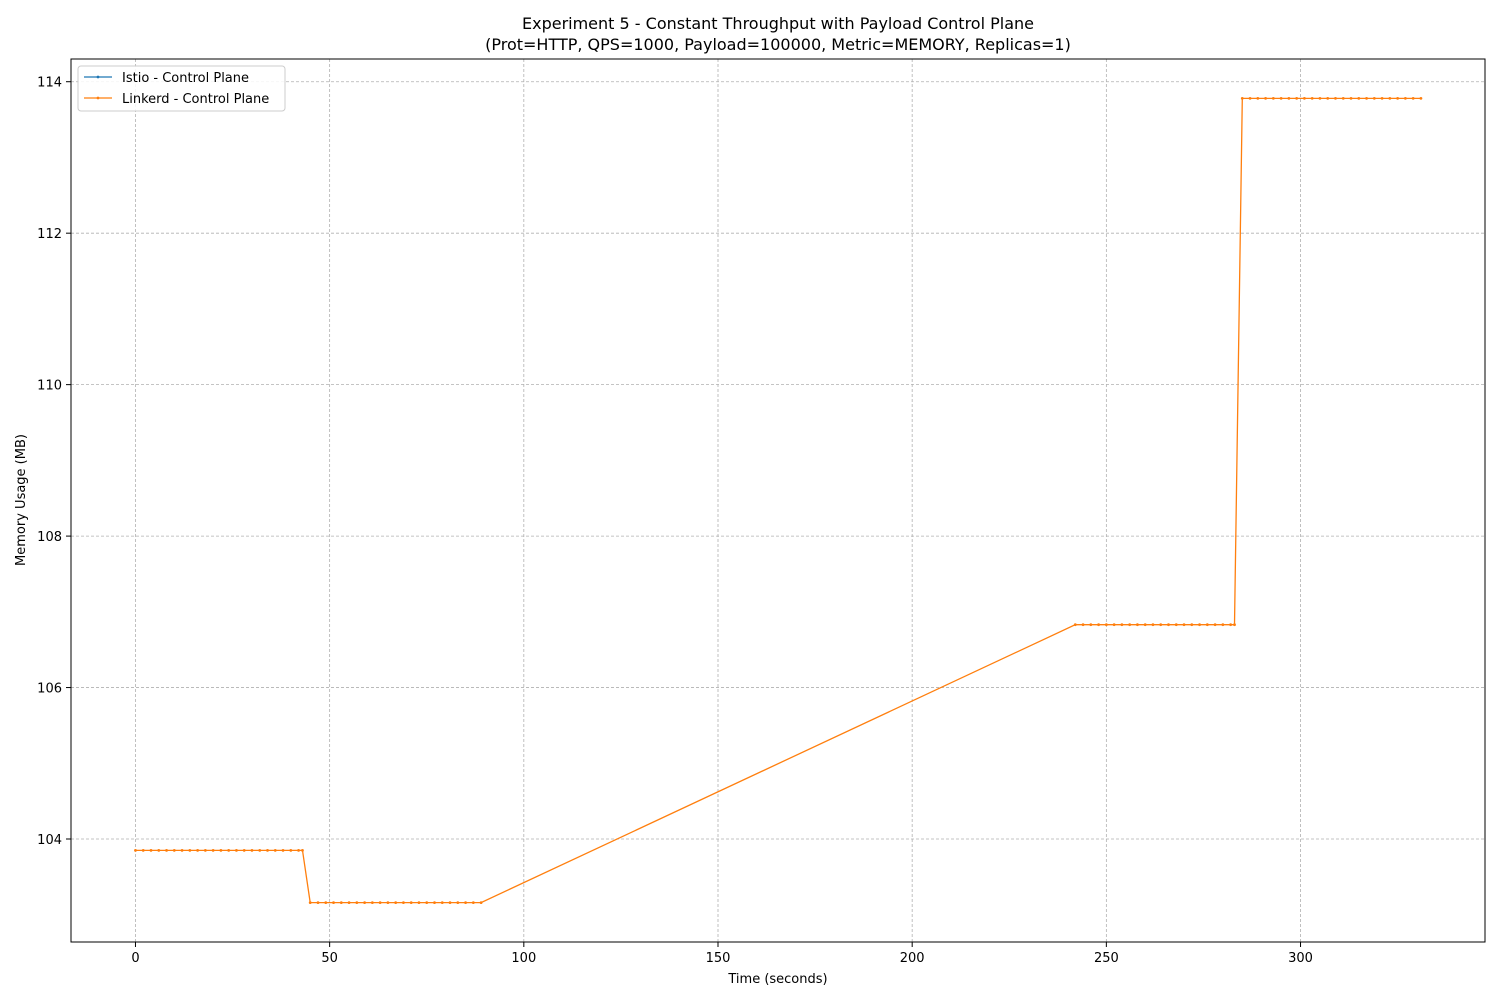 Image resolution: width=1500 pixels, height=1000 pixels. What do you see at coordinates (176, 99) in the screenshot?
I see `legend-entry-linkerd: Linkerd - Control Plane` at bounding box center [176, 99].